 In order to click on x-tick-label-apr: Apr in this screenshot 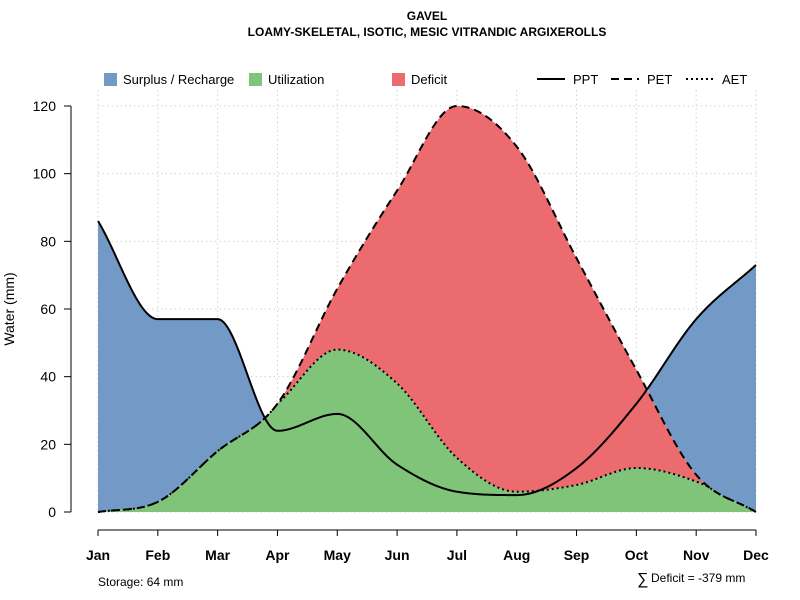, I will do `click(277, 555)`.